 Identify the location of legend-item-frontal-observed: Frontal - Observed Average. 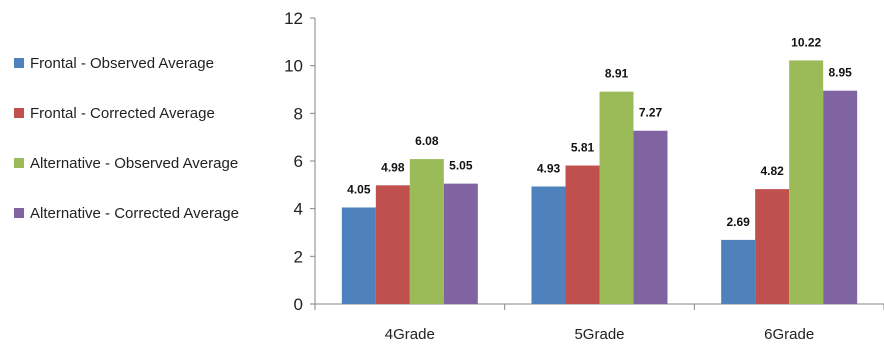
(114, 63).